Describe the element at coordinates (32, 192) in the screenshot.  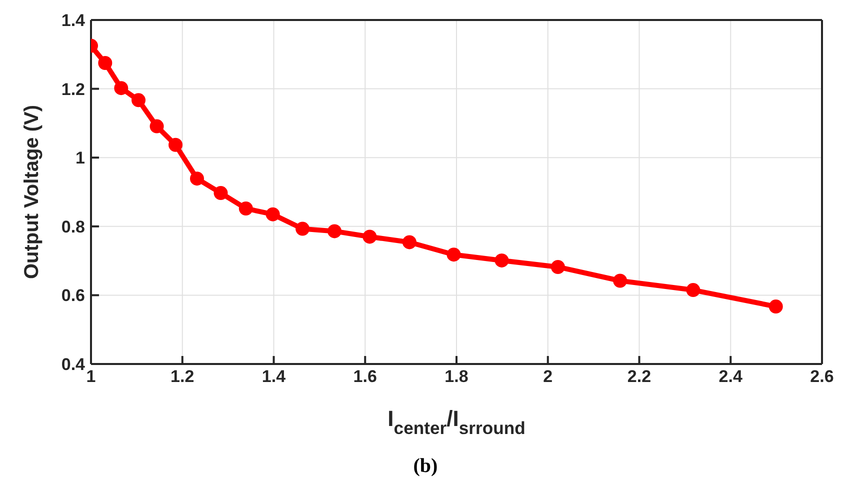
I see `y-axis-title: Output Voltage (V)` at that location.